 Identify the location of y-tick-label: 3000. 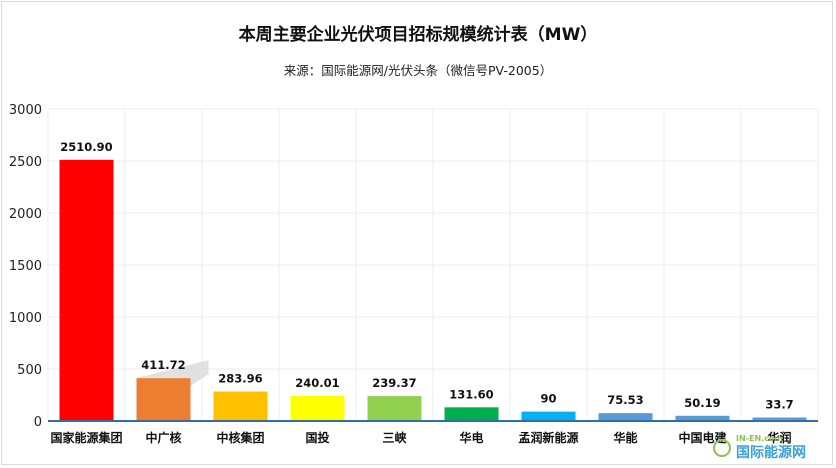
(25, 110).